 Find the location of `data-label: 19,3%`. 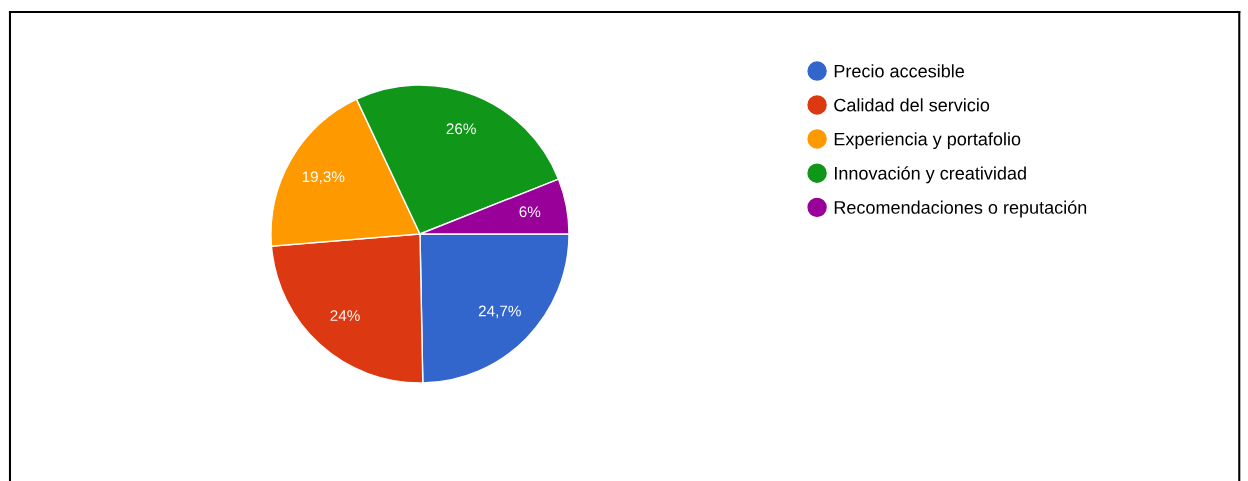

data-label: 19,3% is located at coordinates (323, 177).